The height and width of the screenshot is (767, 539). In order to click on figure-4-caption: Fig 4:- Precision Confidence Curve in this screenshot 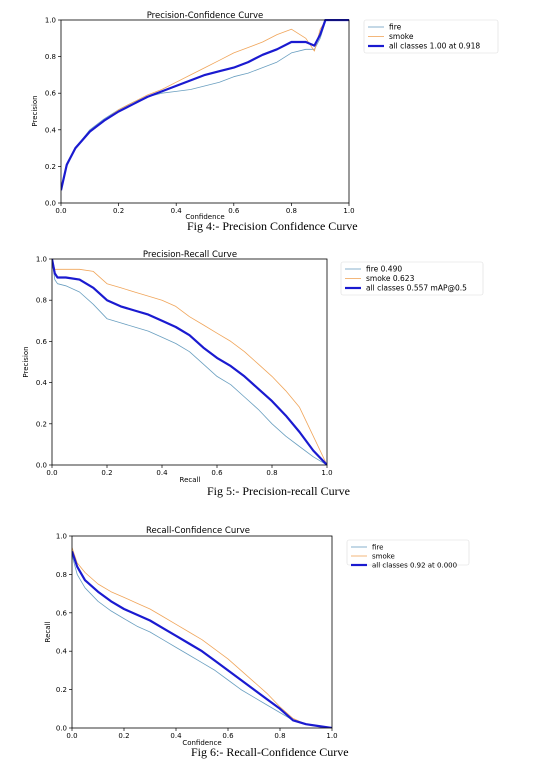, I will do `click(272, 226)`.